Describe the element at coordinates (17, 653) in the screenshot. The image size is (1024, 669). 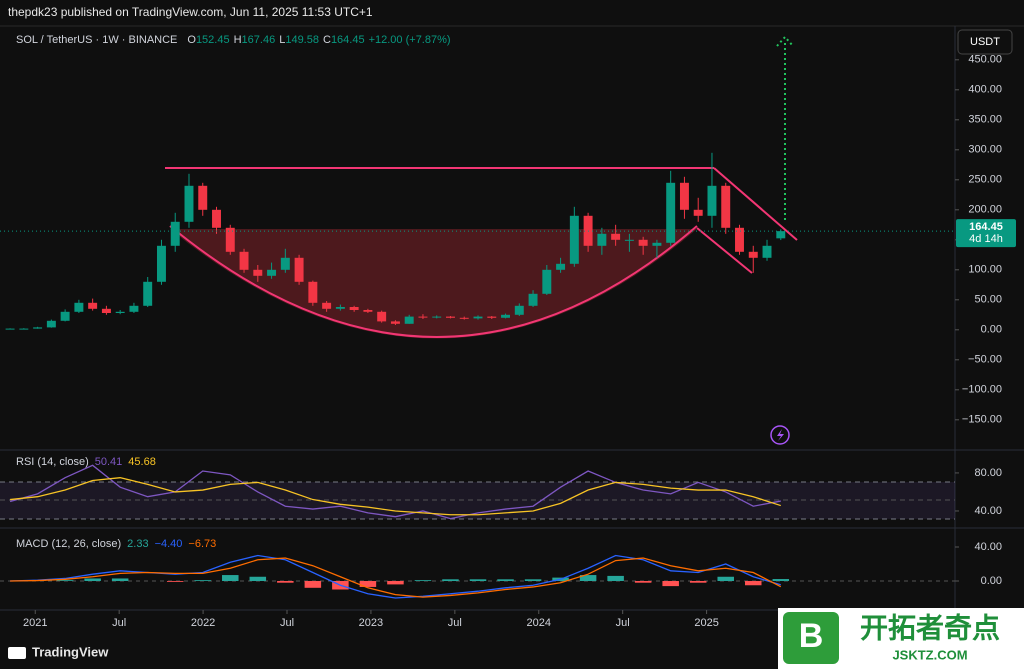
I see `footer-logo-icon` at that location.